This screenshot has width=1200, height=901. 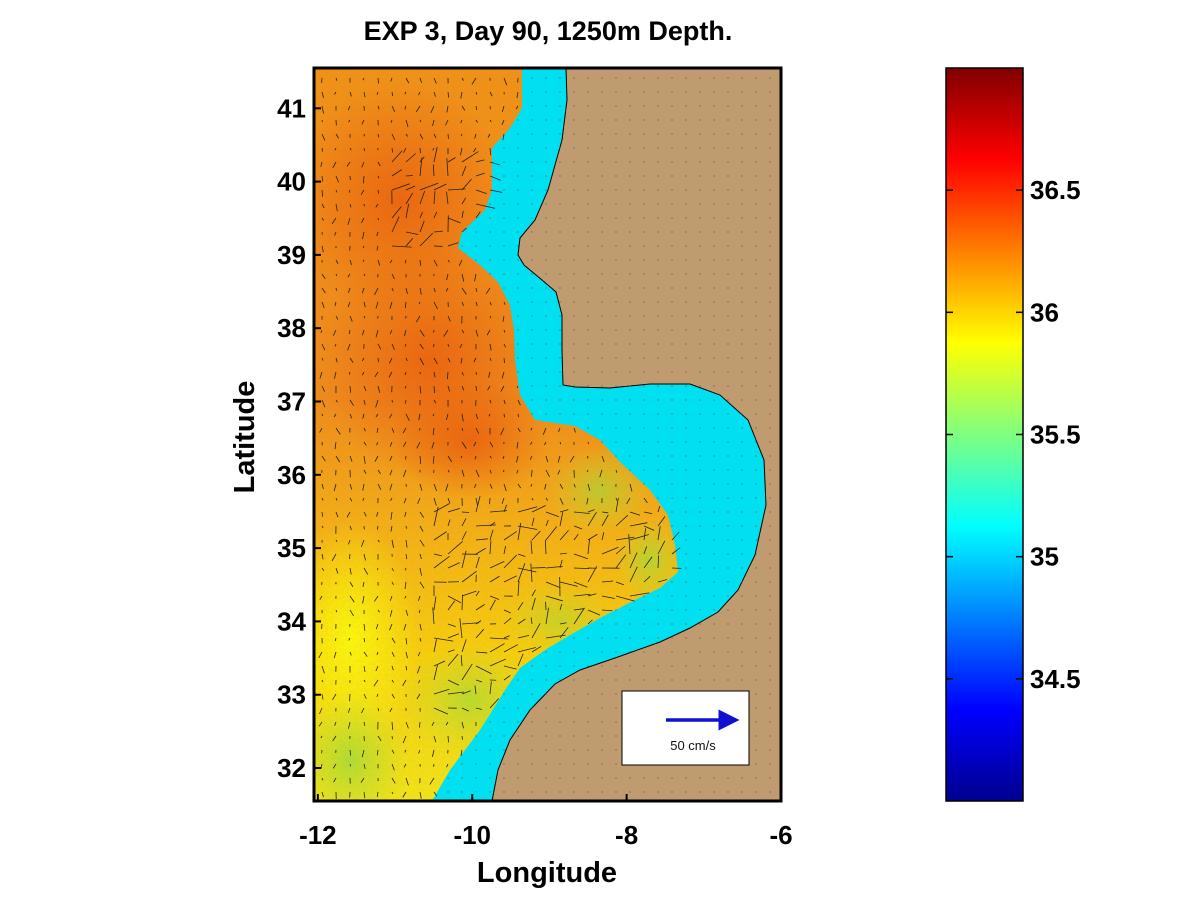 I want to click on y-tick-label: 40, so click(x=291, y=182).